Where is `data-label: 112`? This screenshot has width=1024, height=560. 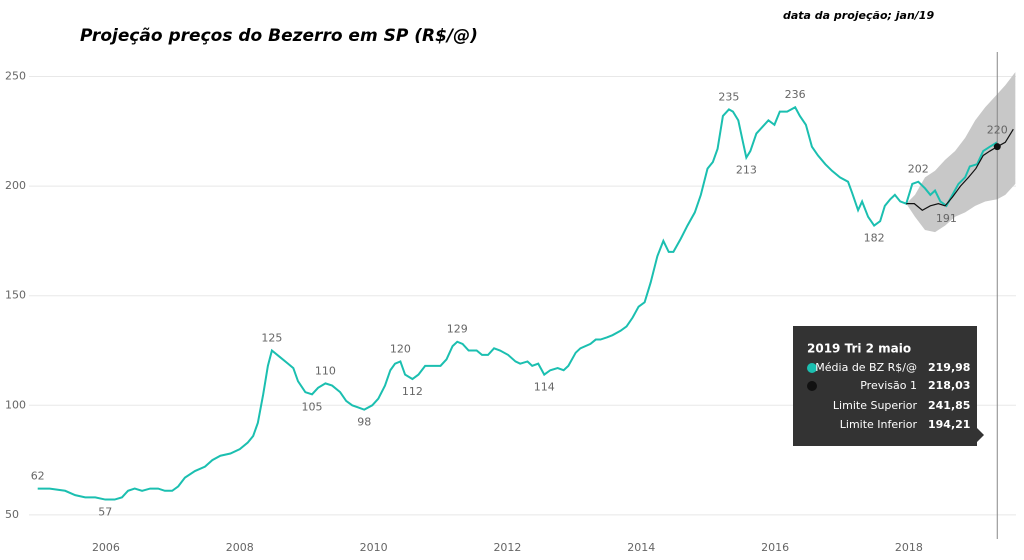 data-label: 112 is located at coordinates (412, 391).